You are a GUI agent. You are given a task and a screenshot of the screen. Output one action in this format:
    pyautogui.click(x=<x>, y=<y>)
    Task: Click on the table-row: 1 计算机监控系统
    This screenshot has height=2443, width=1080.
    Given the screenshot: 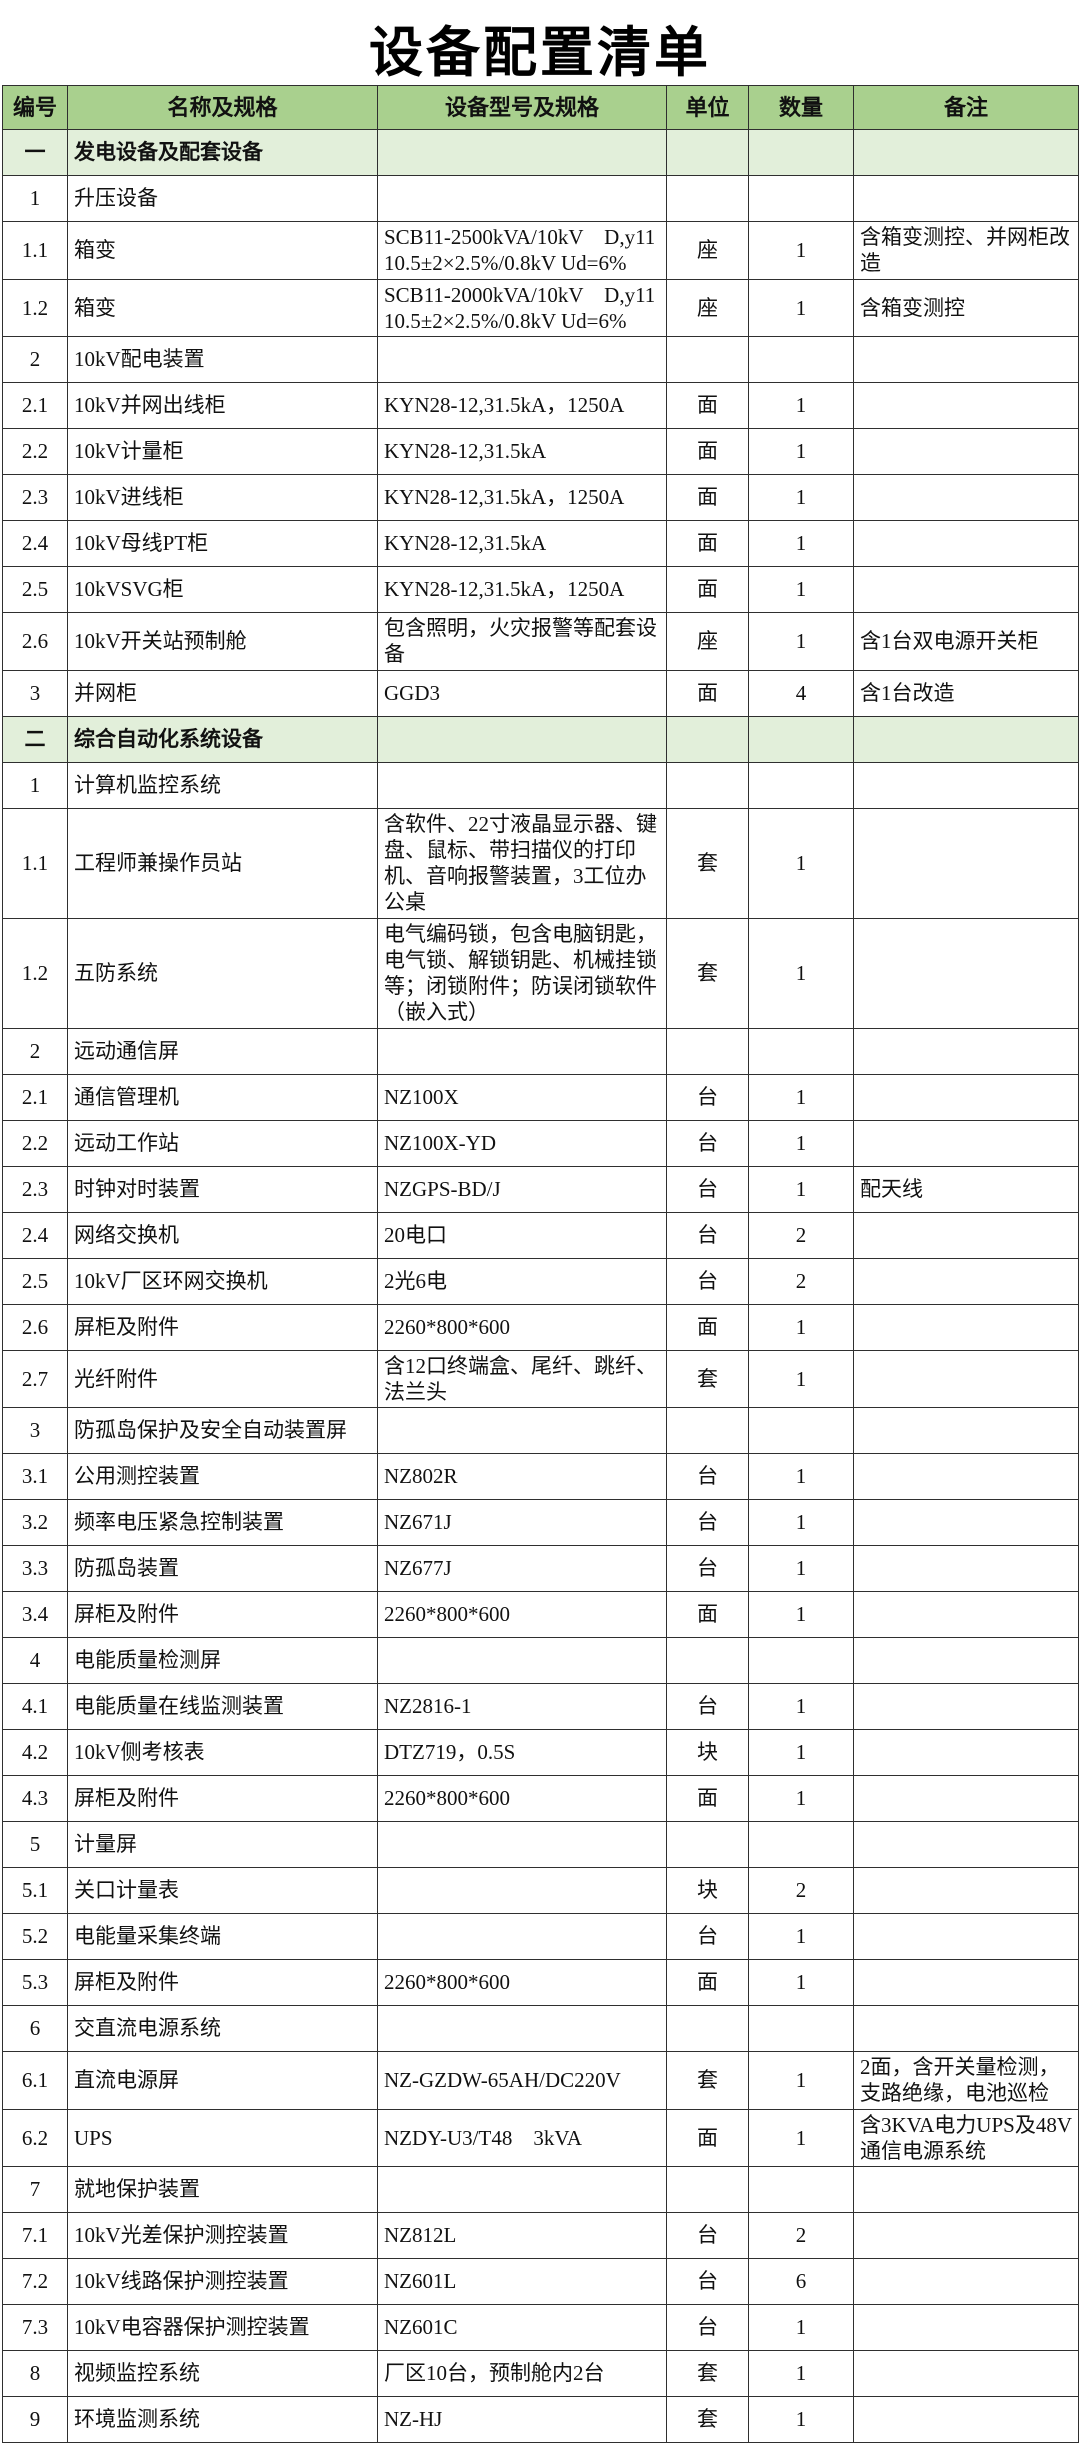 What is the action you would take?
    pyautogui.click(x=540, y=785)
    